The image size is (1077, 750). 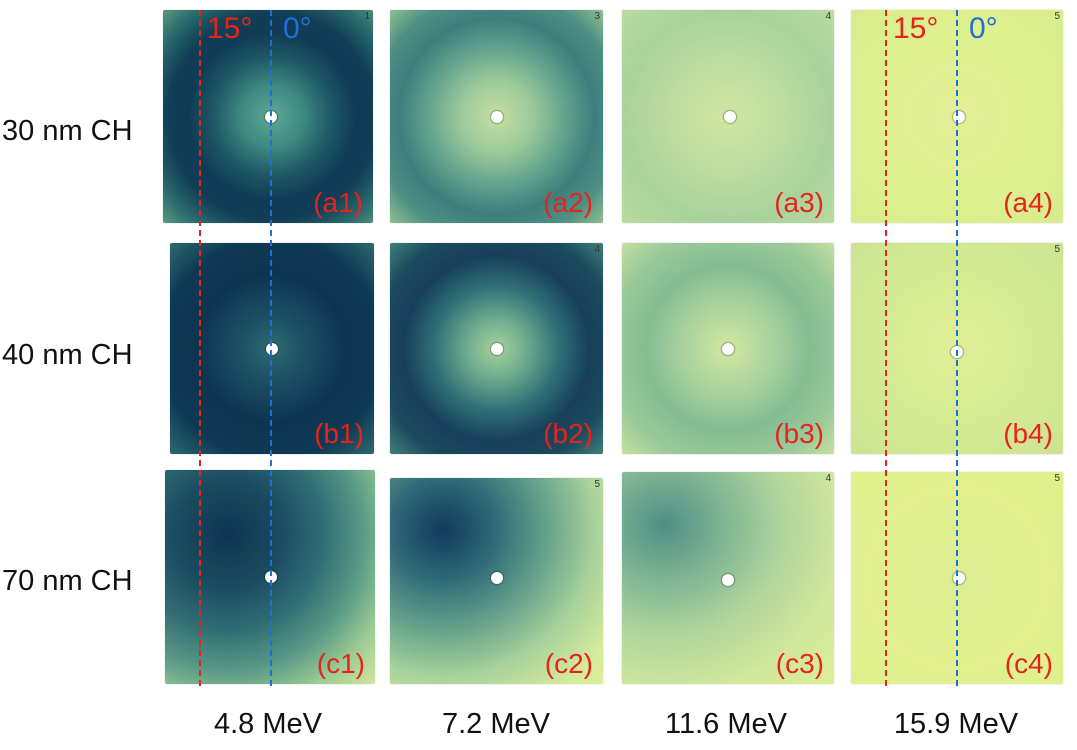 I want to click on panel-tag-b4: (b4), so click(x=1028, y=433).